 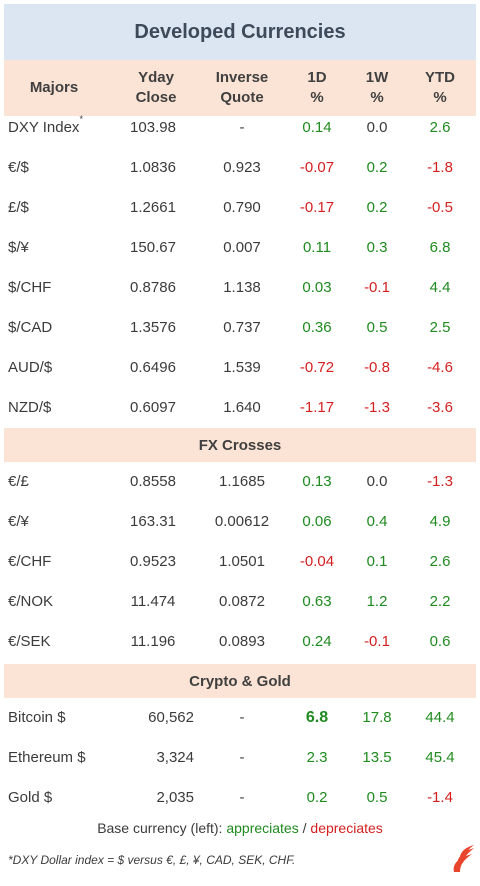 I want to click on change-ytd: -3.6, so click(x=440, y=407).